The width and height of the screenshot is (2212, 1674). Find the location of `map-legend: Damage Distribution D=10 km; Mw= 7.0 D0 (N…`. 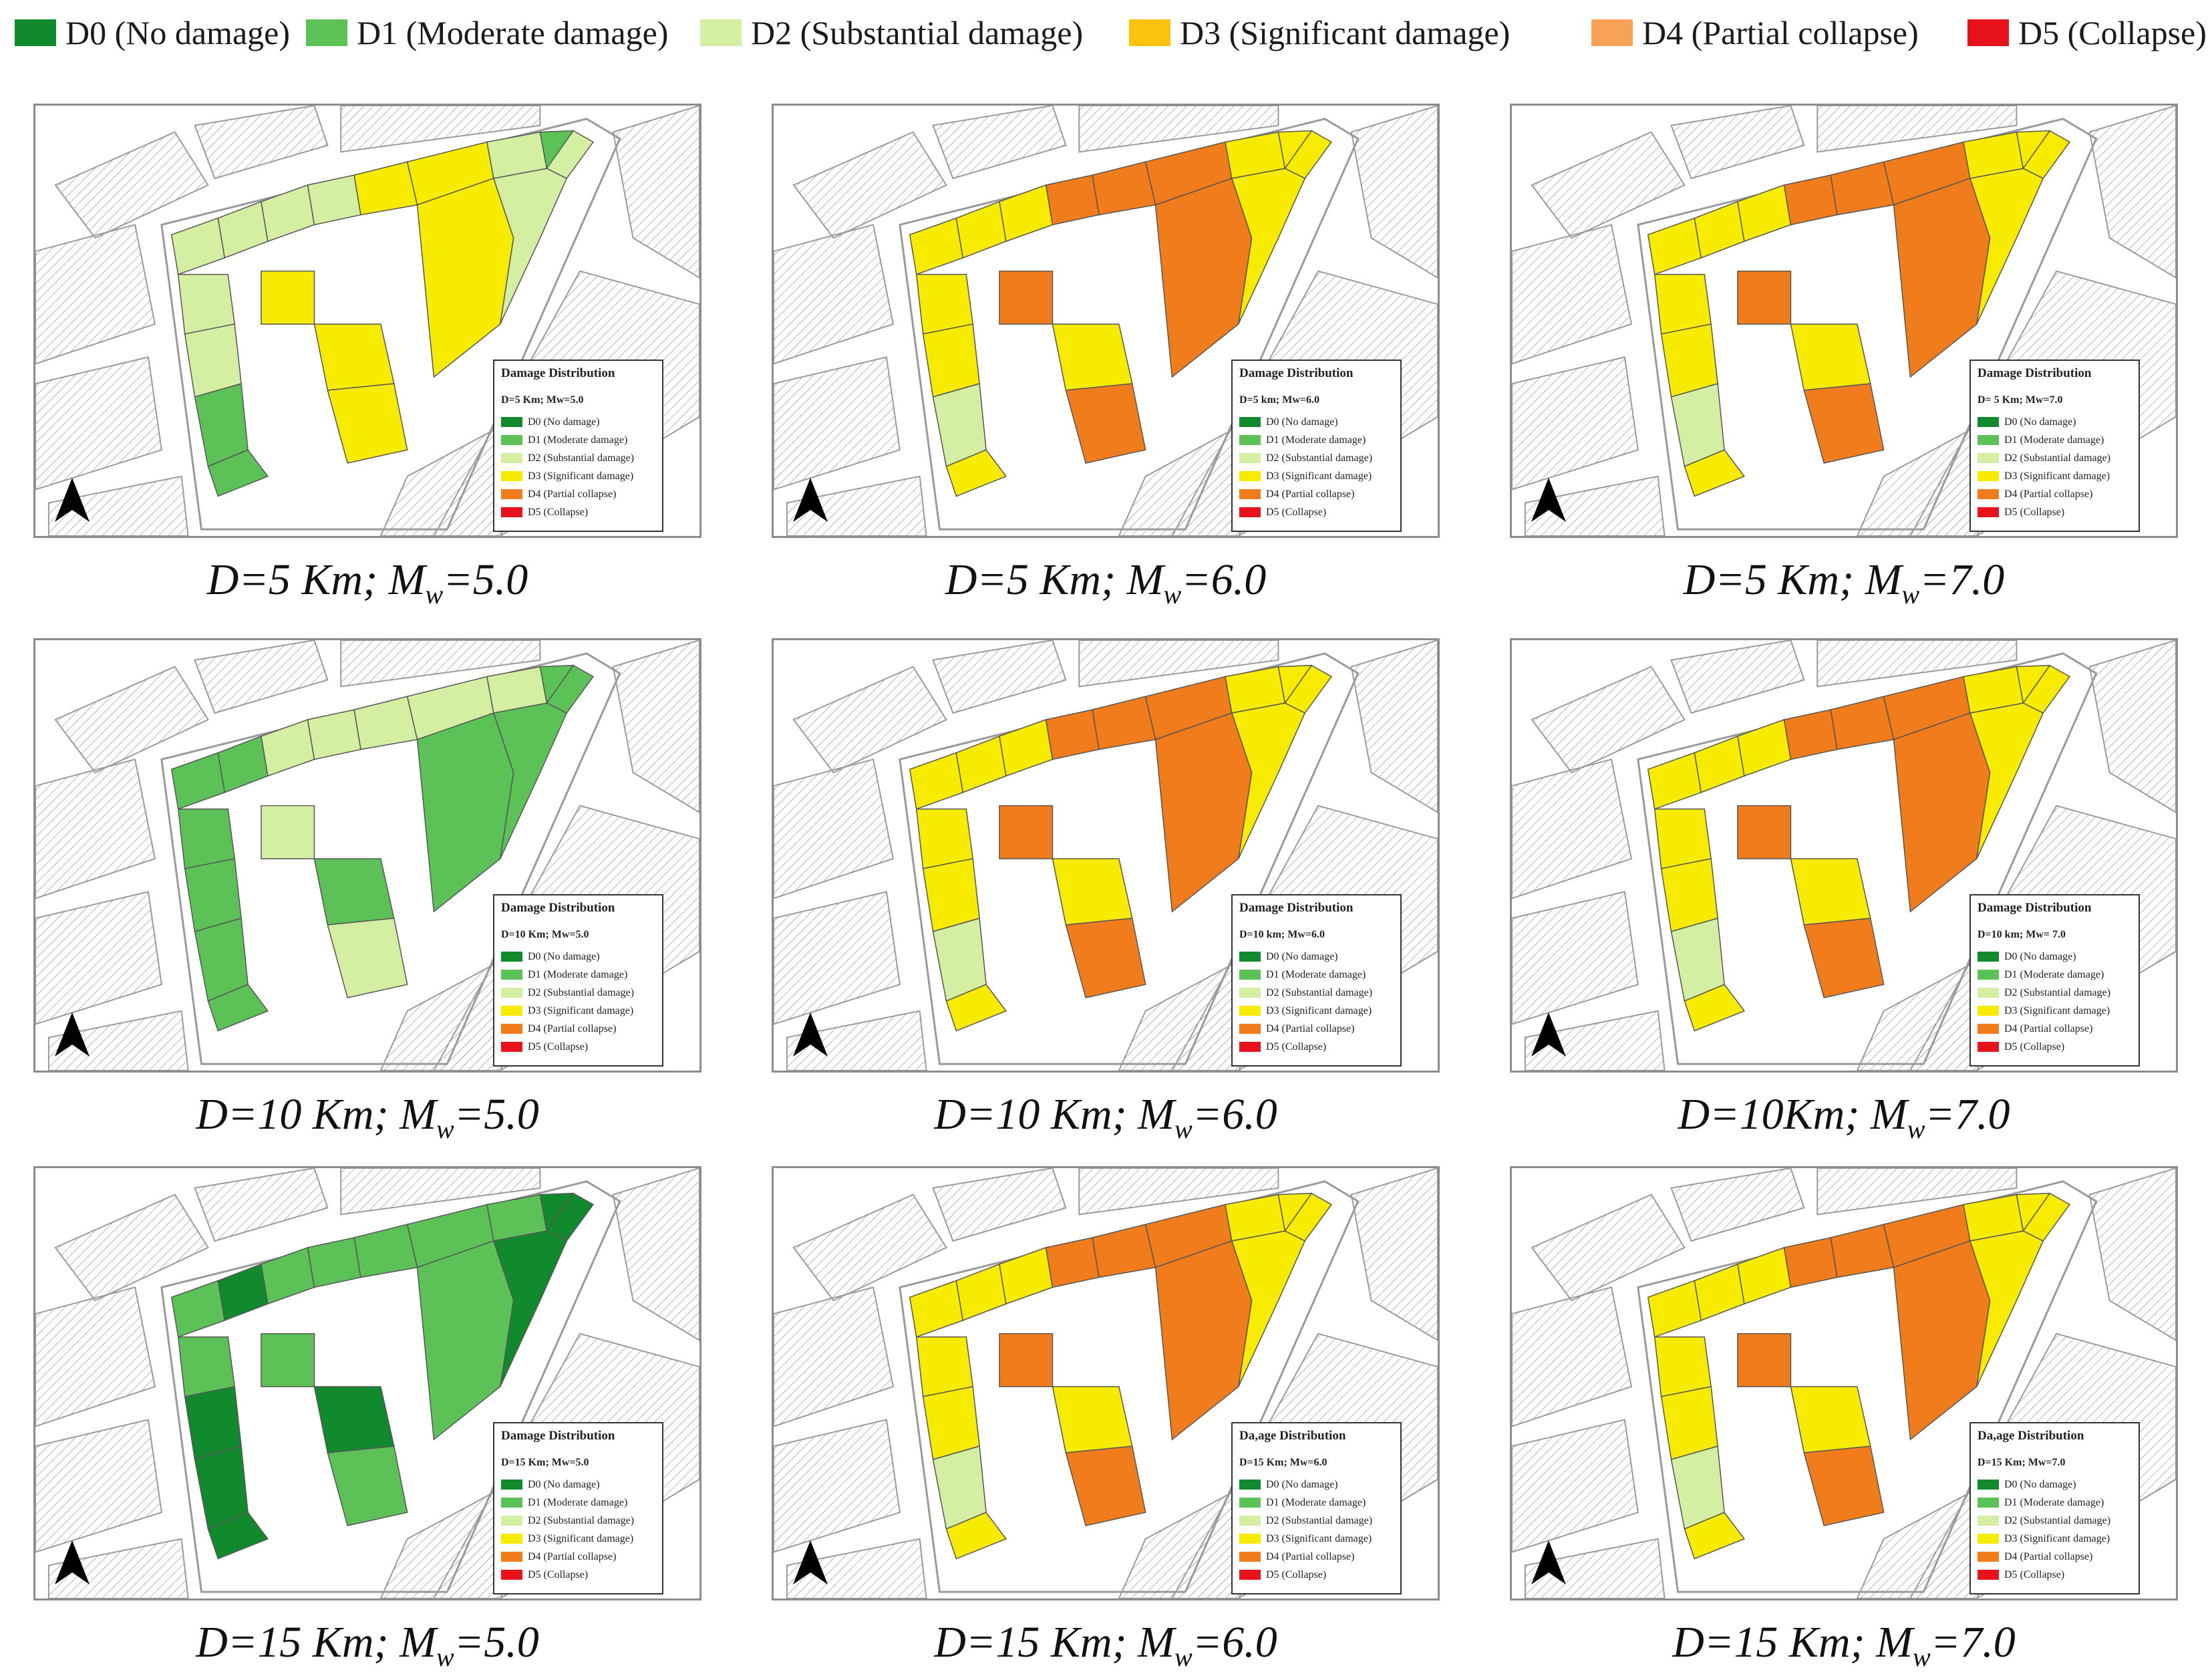

map-legend: Damage Distribution D=10 km; Mw= 7.0 D0 (N… is located at coordinates (2054, 981).